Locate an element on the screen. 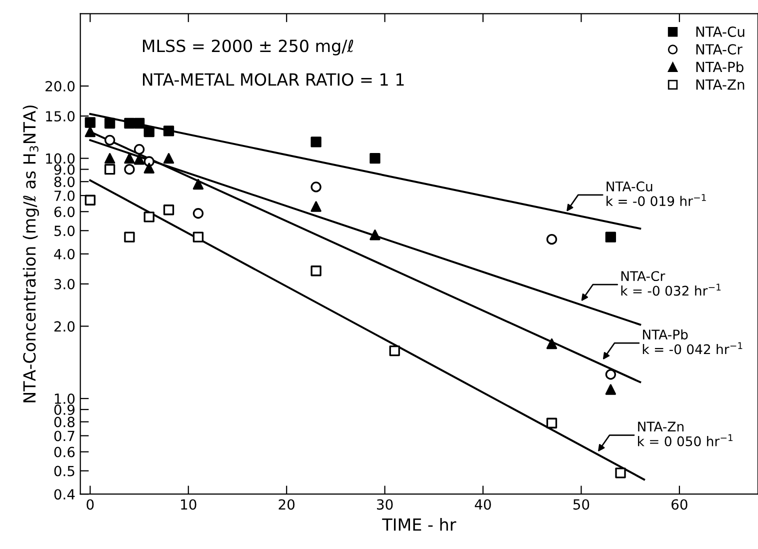 This screenshot has width=758, height=549. x-tick-label: 10 is located at coordinates (188, 504).